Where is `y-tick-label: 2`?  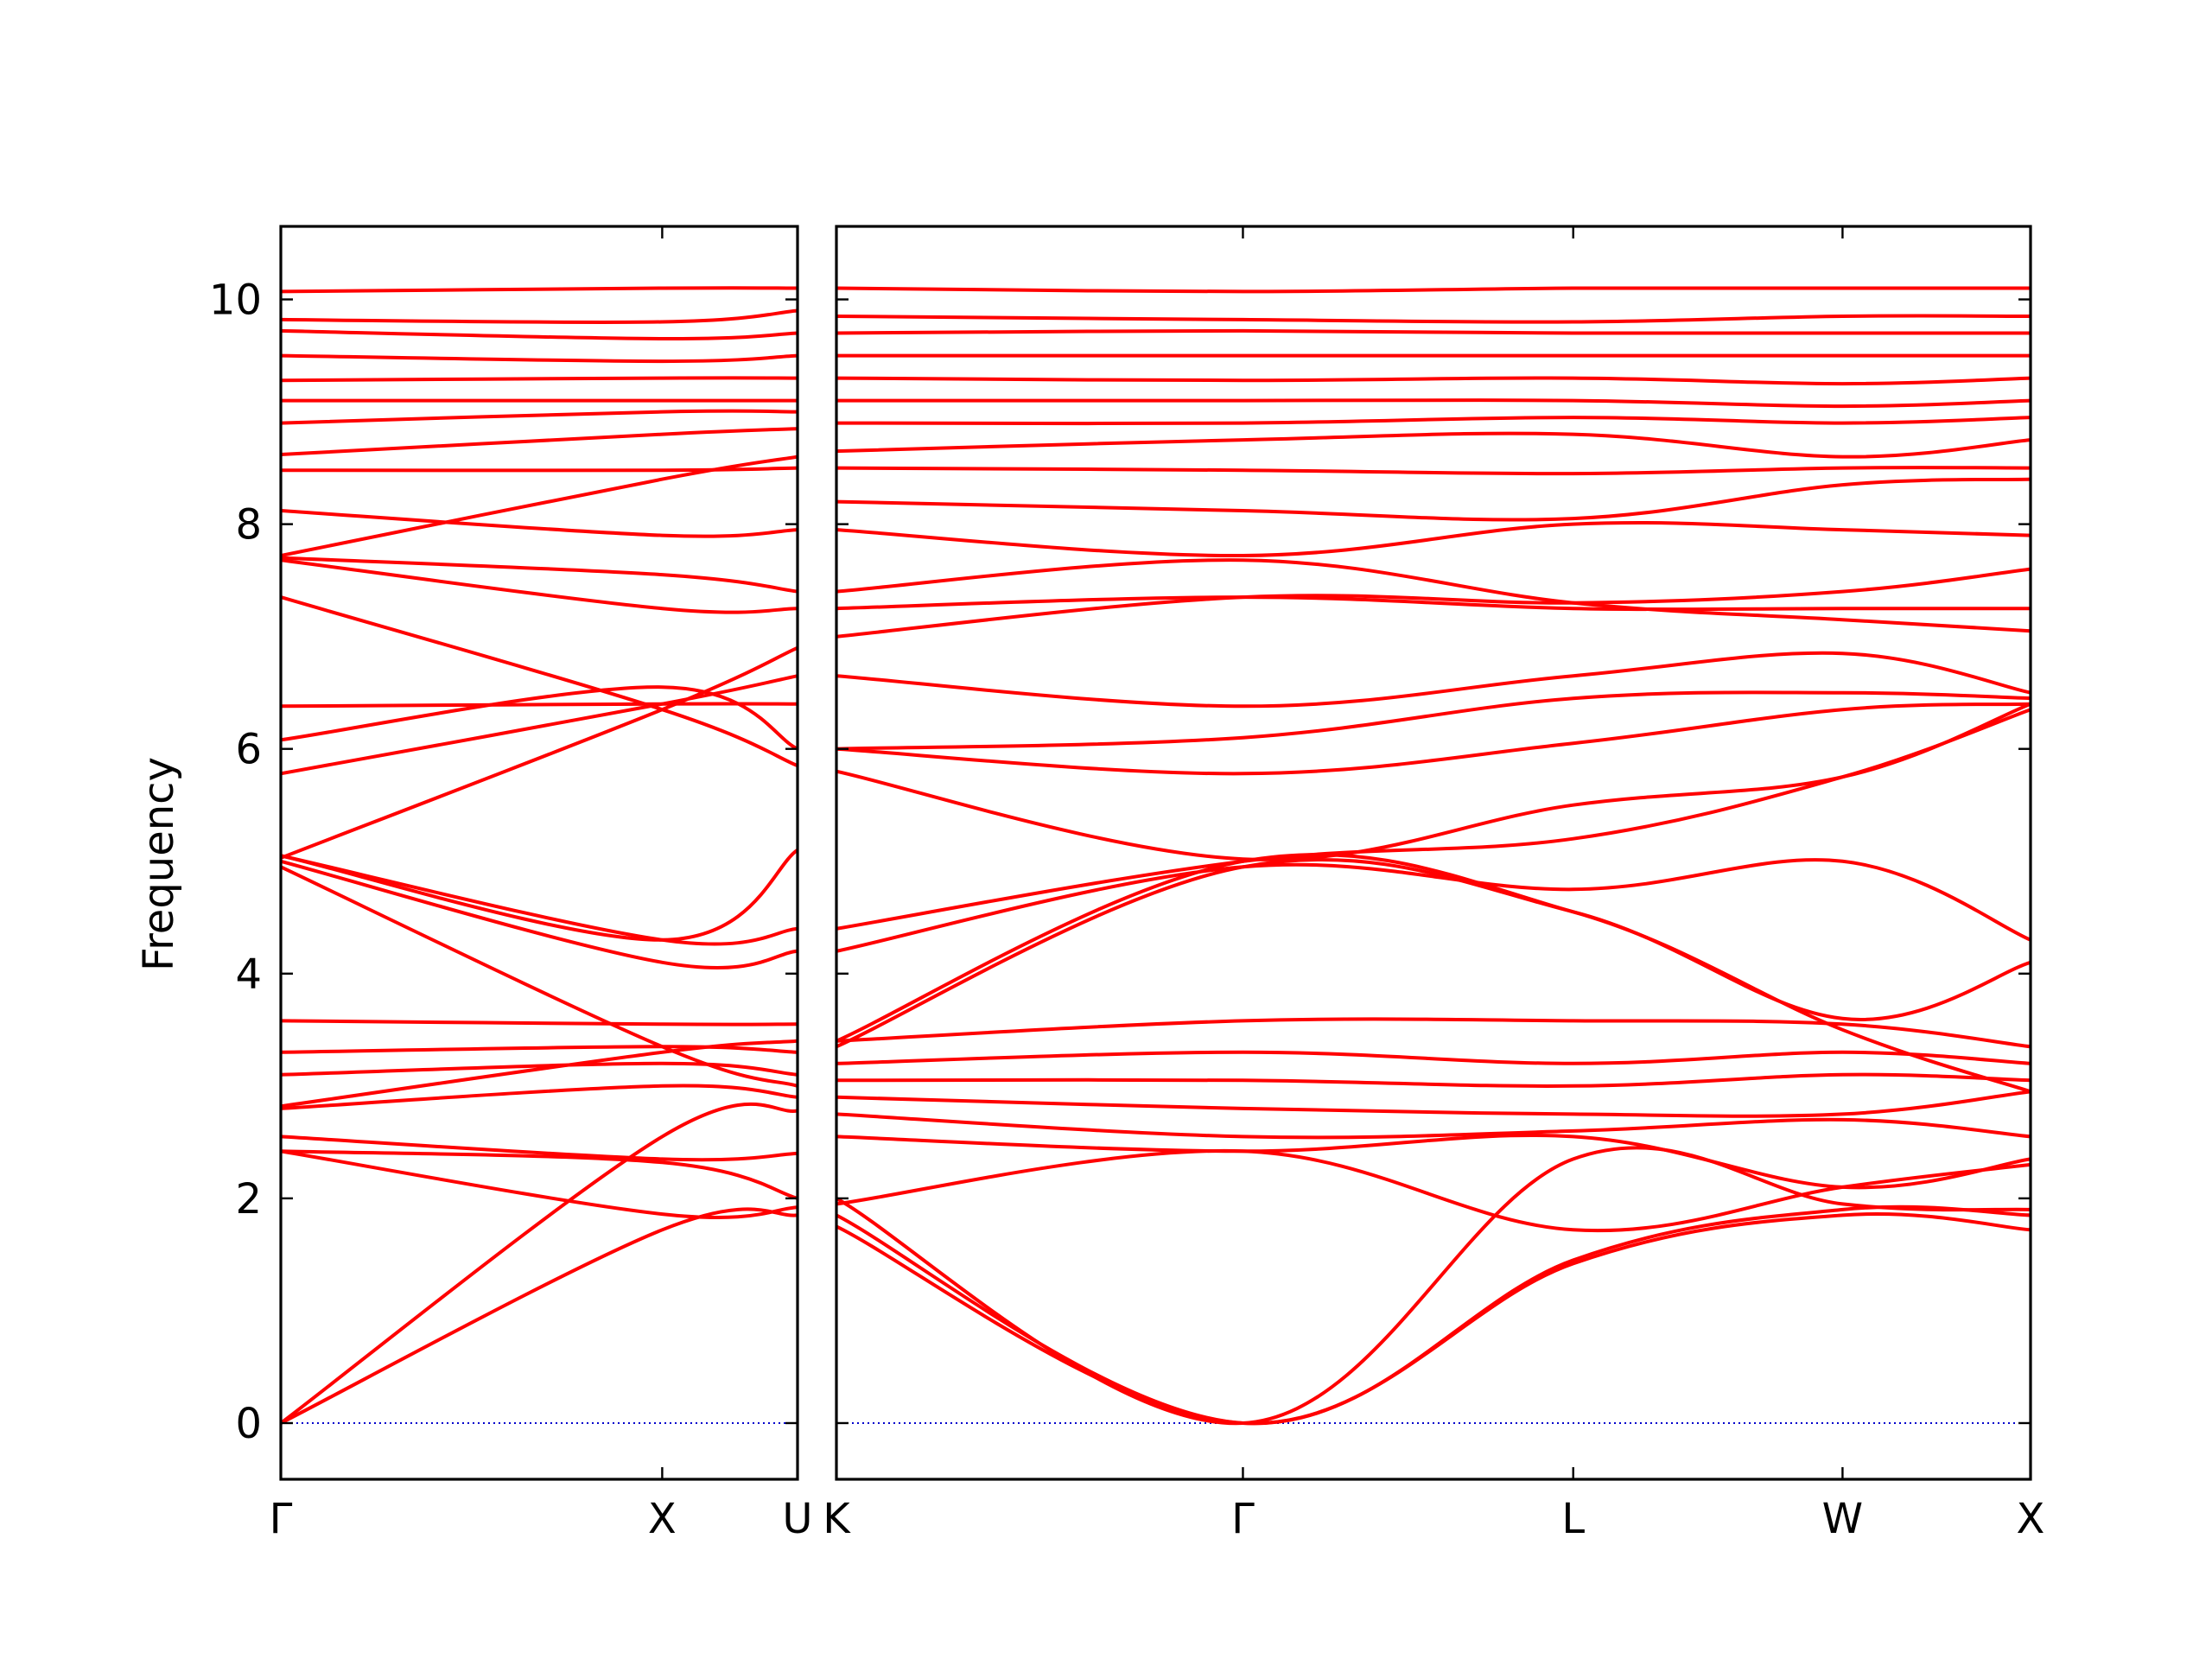 y-tick-label: 2 is located at coordinates (248, 1199).